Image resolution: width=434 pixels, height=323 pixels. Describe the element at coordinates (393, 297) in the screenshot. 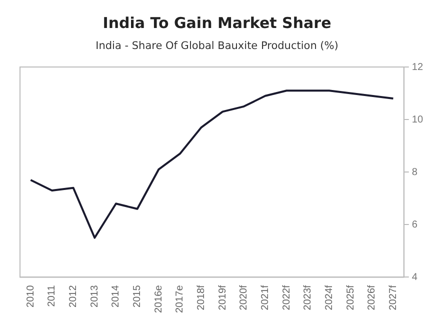

I see `x-tick-label: 2027f` at that location.